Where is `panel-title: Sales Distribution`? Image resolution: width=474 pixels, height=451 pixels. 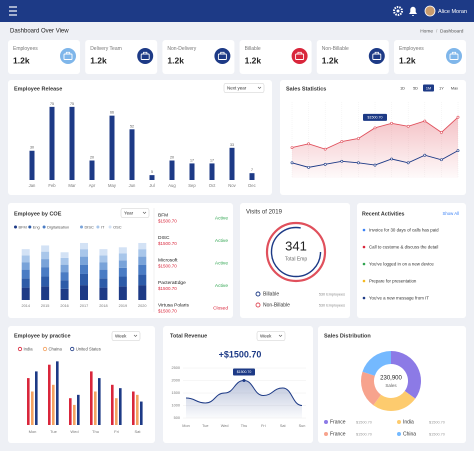
panel-title: Sales Distribution is located at coordinates (347, 336).